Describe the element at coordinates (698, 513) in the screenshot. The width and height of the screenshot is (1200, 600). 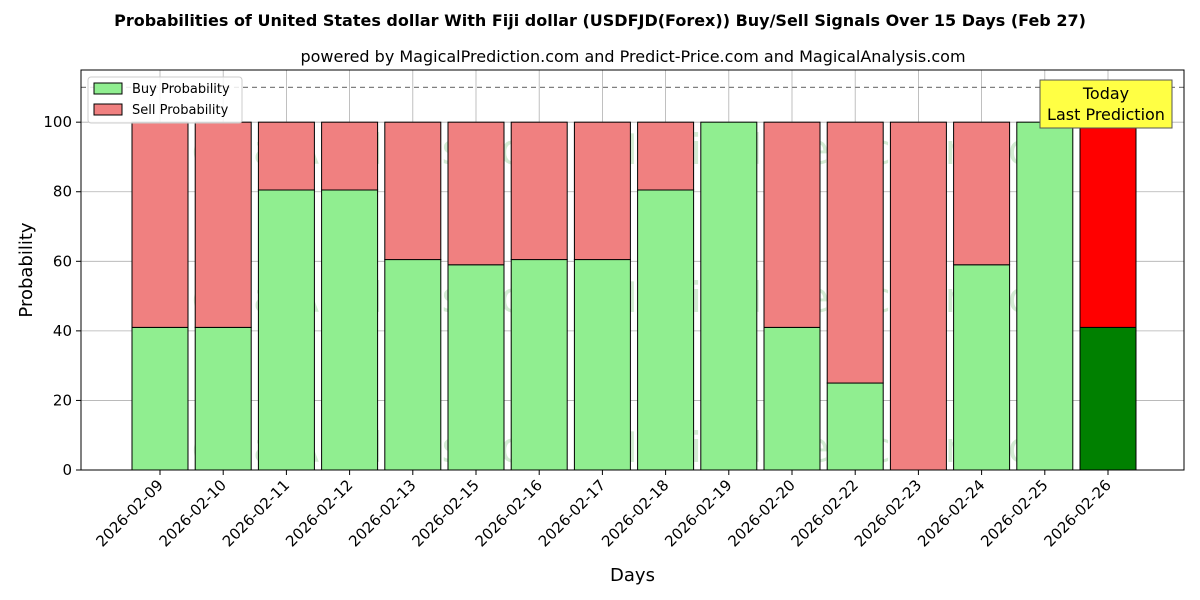
I see `x-tick-label: 2026-02-19` at that location.